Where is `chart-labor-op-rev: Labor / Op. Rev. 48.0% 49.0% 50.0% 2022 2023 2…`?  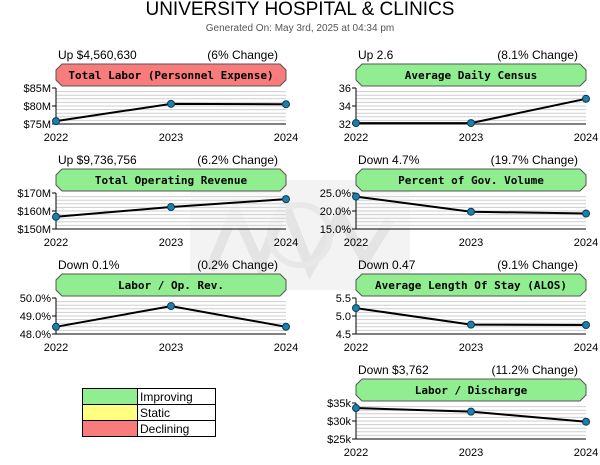 chart-labor-op-rev: Labor / Op. Rev. 48.0% 49.0% 50.0% 2022 2023 2… is located at coordinates (159, 313).